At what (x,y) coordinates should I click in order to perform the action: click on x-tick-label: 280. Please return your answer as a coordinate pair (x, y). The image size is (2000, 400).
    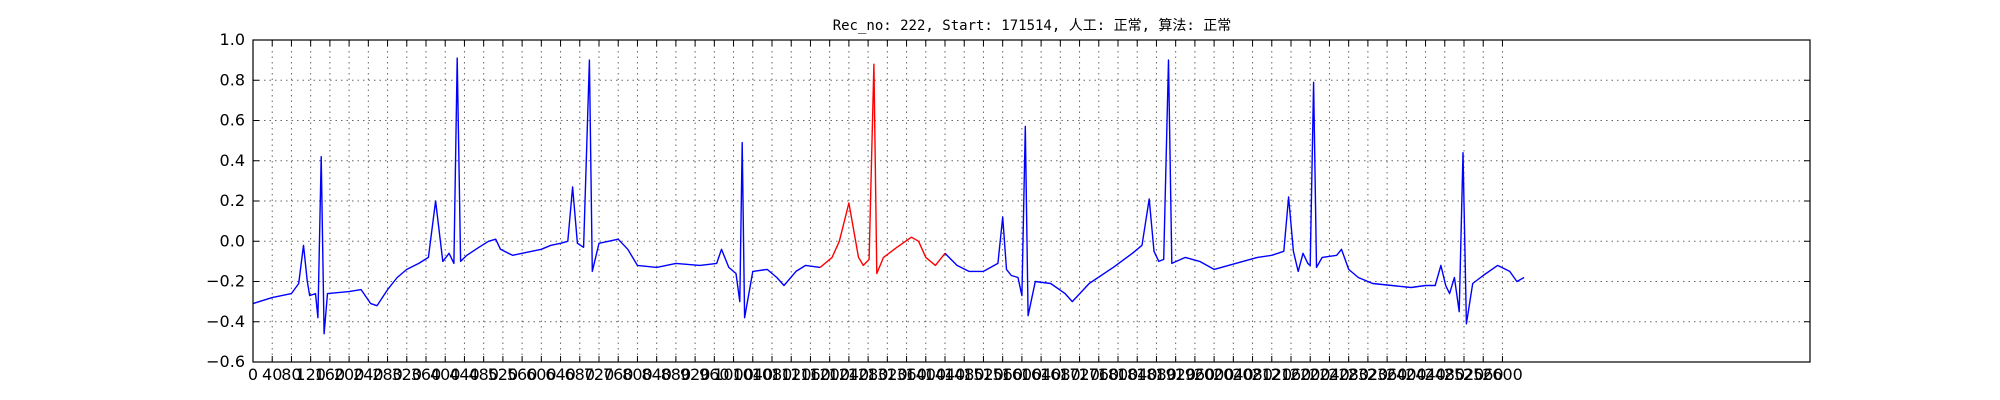
    Looking at the image, I should click on (387, 374).